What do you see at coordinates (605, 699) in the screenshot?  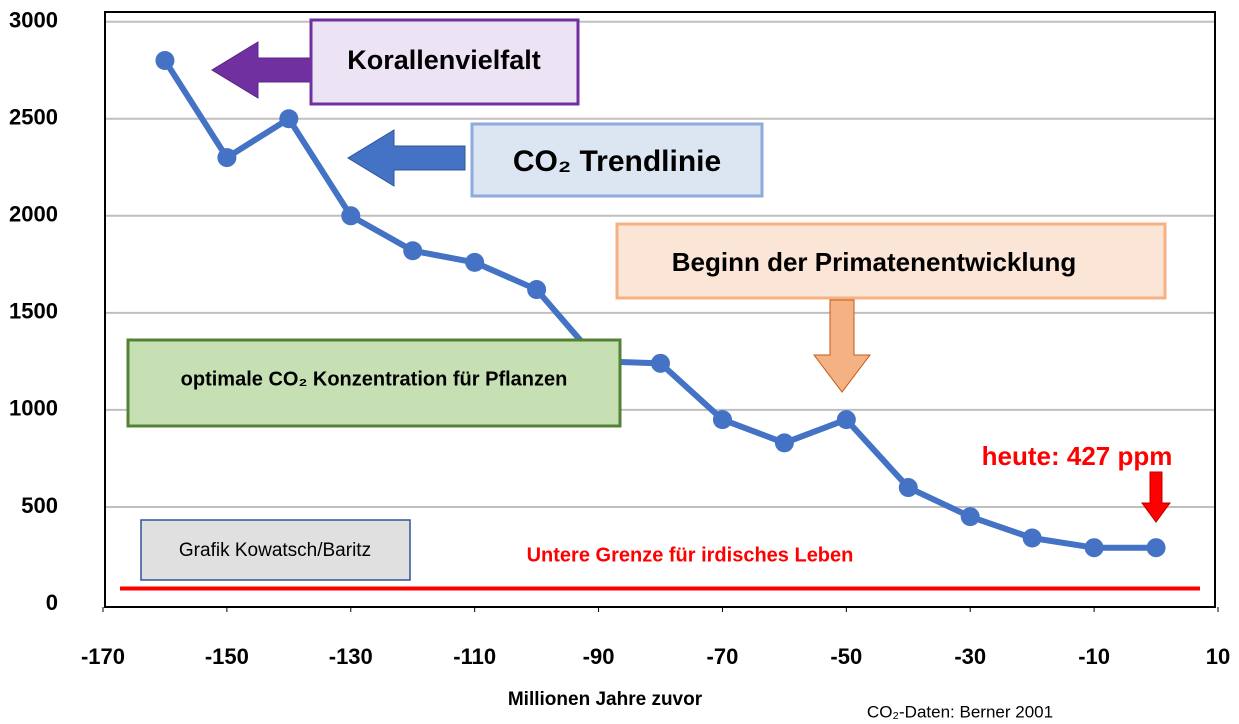 I see `x-axis-label: Millionen Jahre zuvor` at bounding box center [605, 699].